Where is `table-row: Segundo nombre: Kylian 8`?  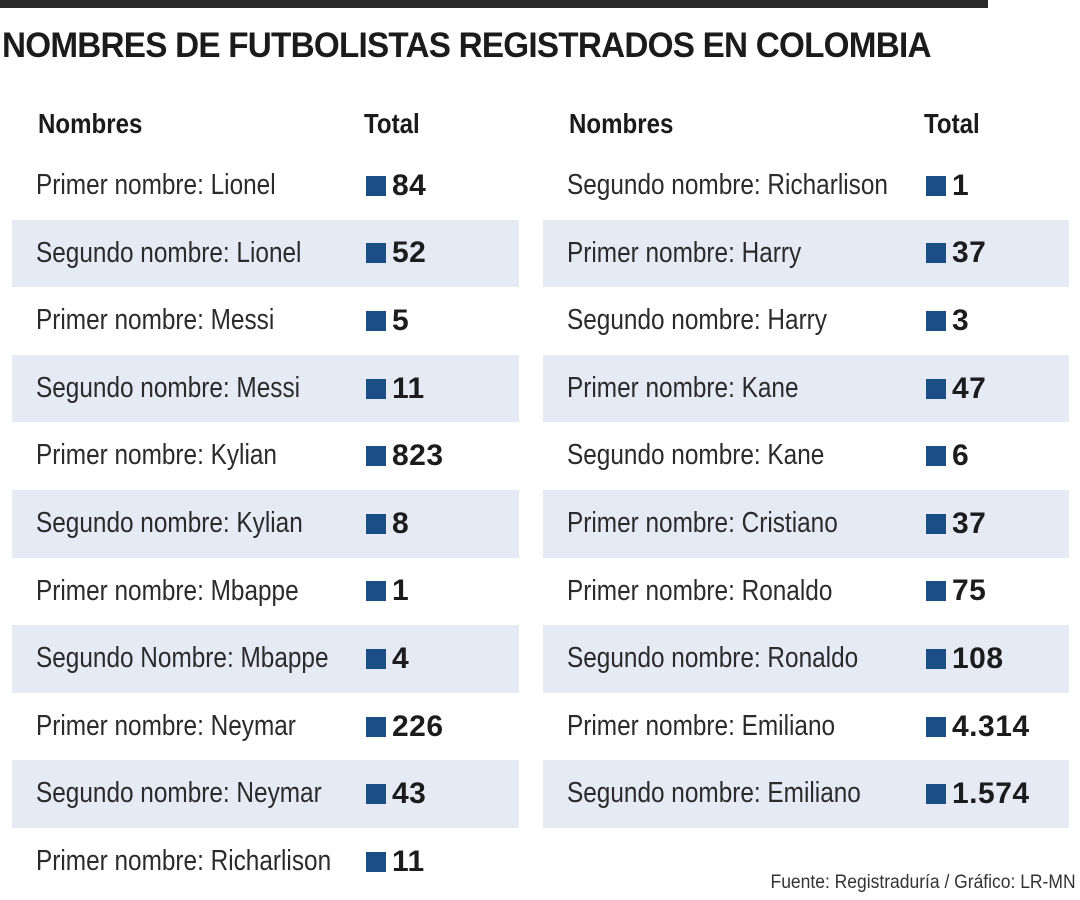 table-row: Segundo nombre: Kylian 8 is located at coordinates (265, 523).